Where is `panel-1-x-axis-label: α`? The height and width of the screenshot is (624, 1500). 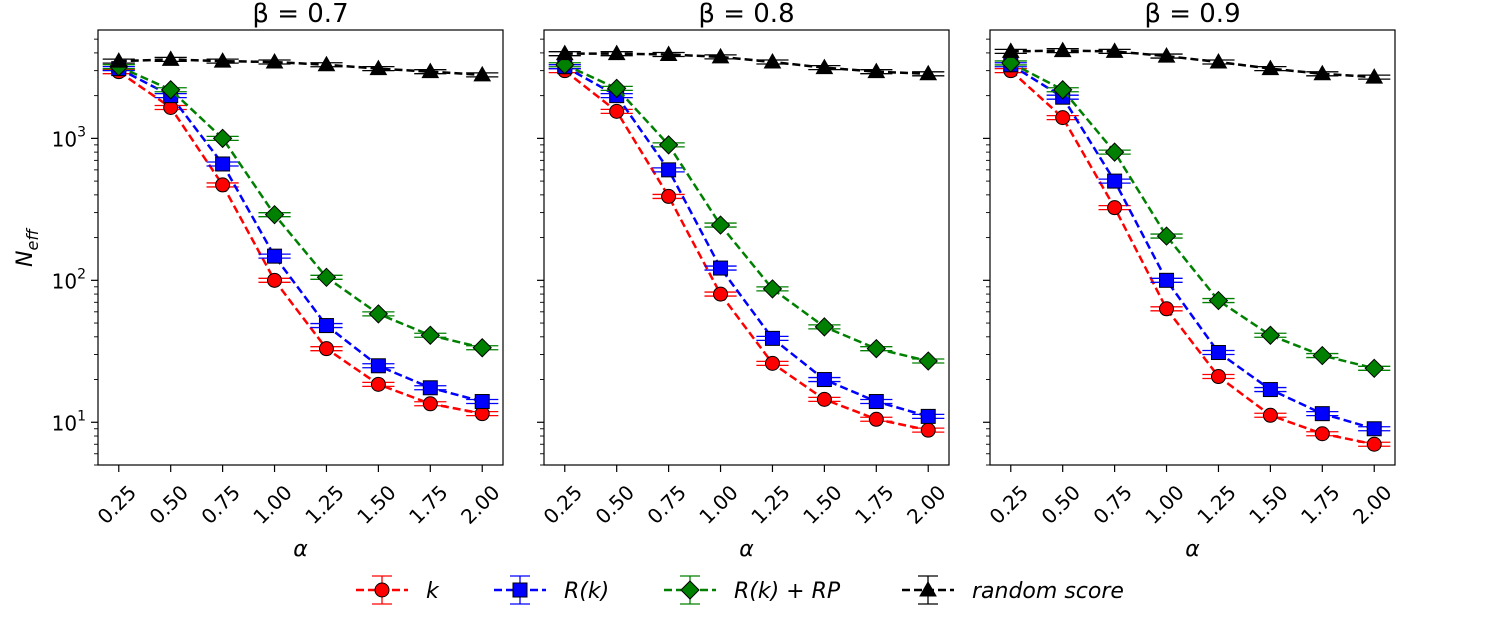 panel-1-x-axis-label: α is located at coordinates (300, 549).